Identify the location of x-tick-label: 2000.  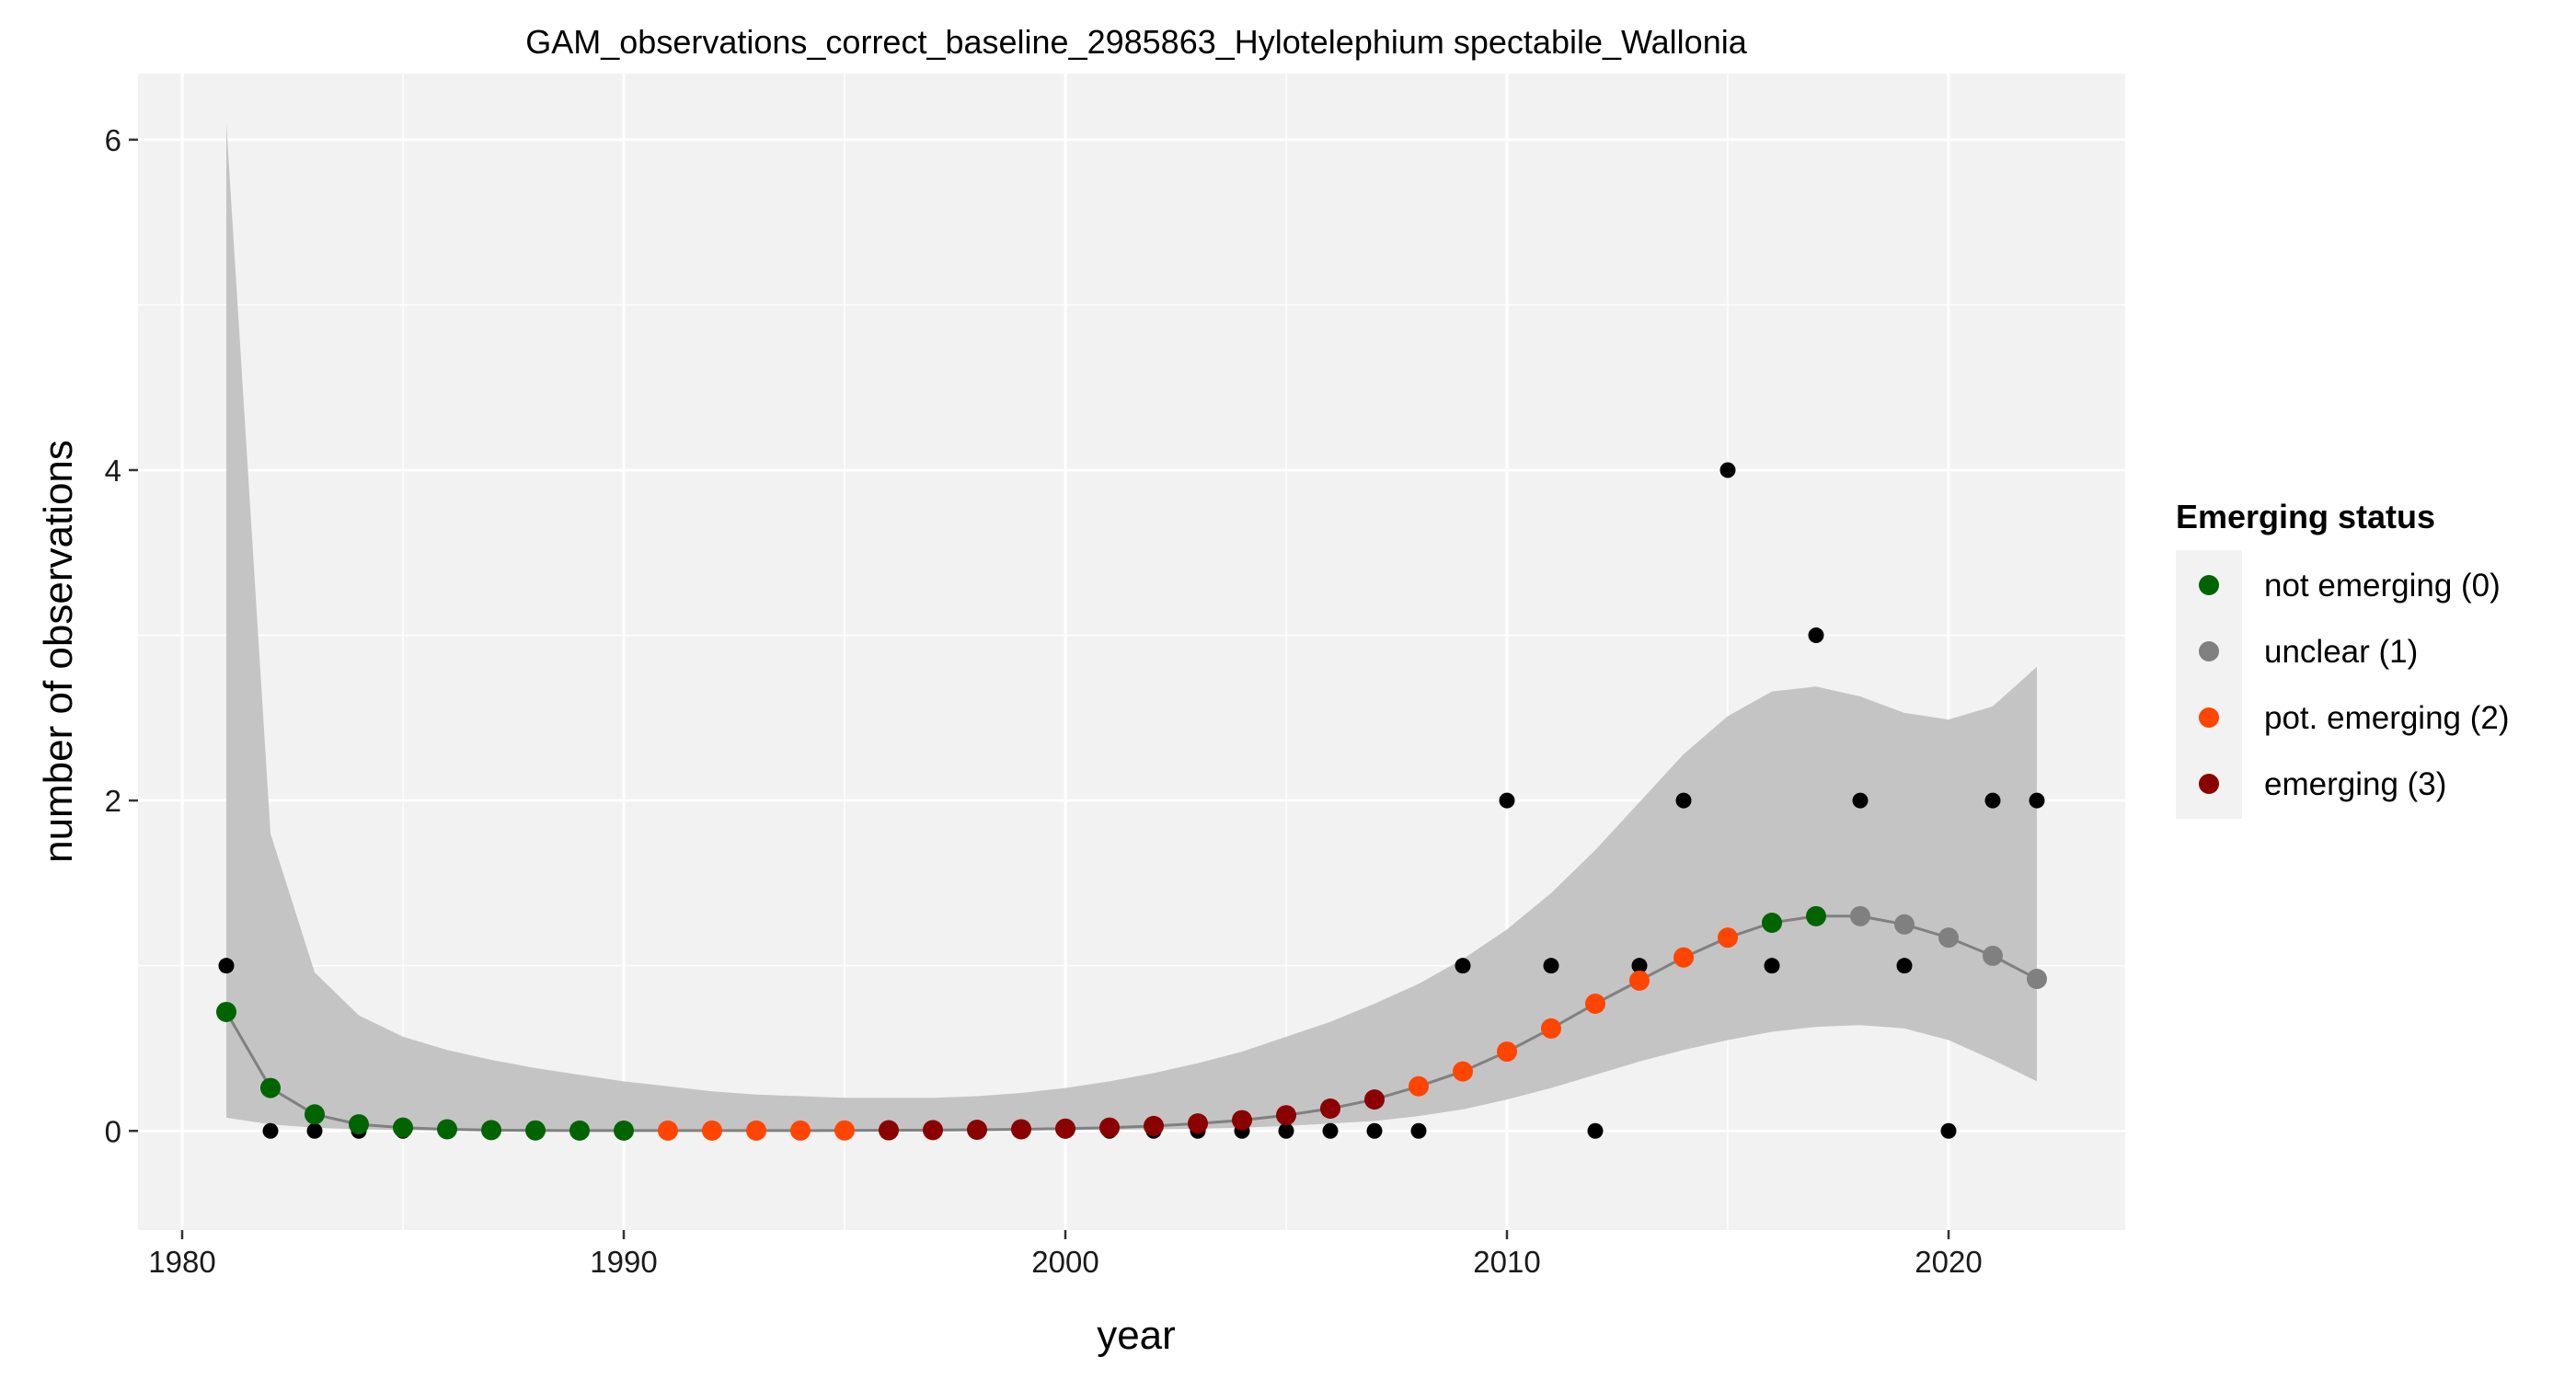
(1064, 1262).